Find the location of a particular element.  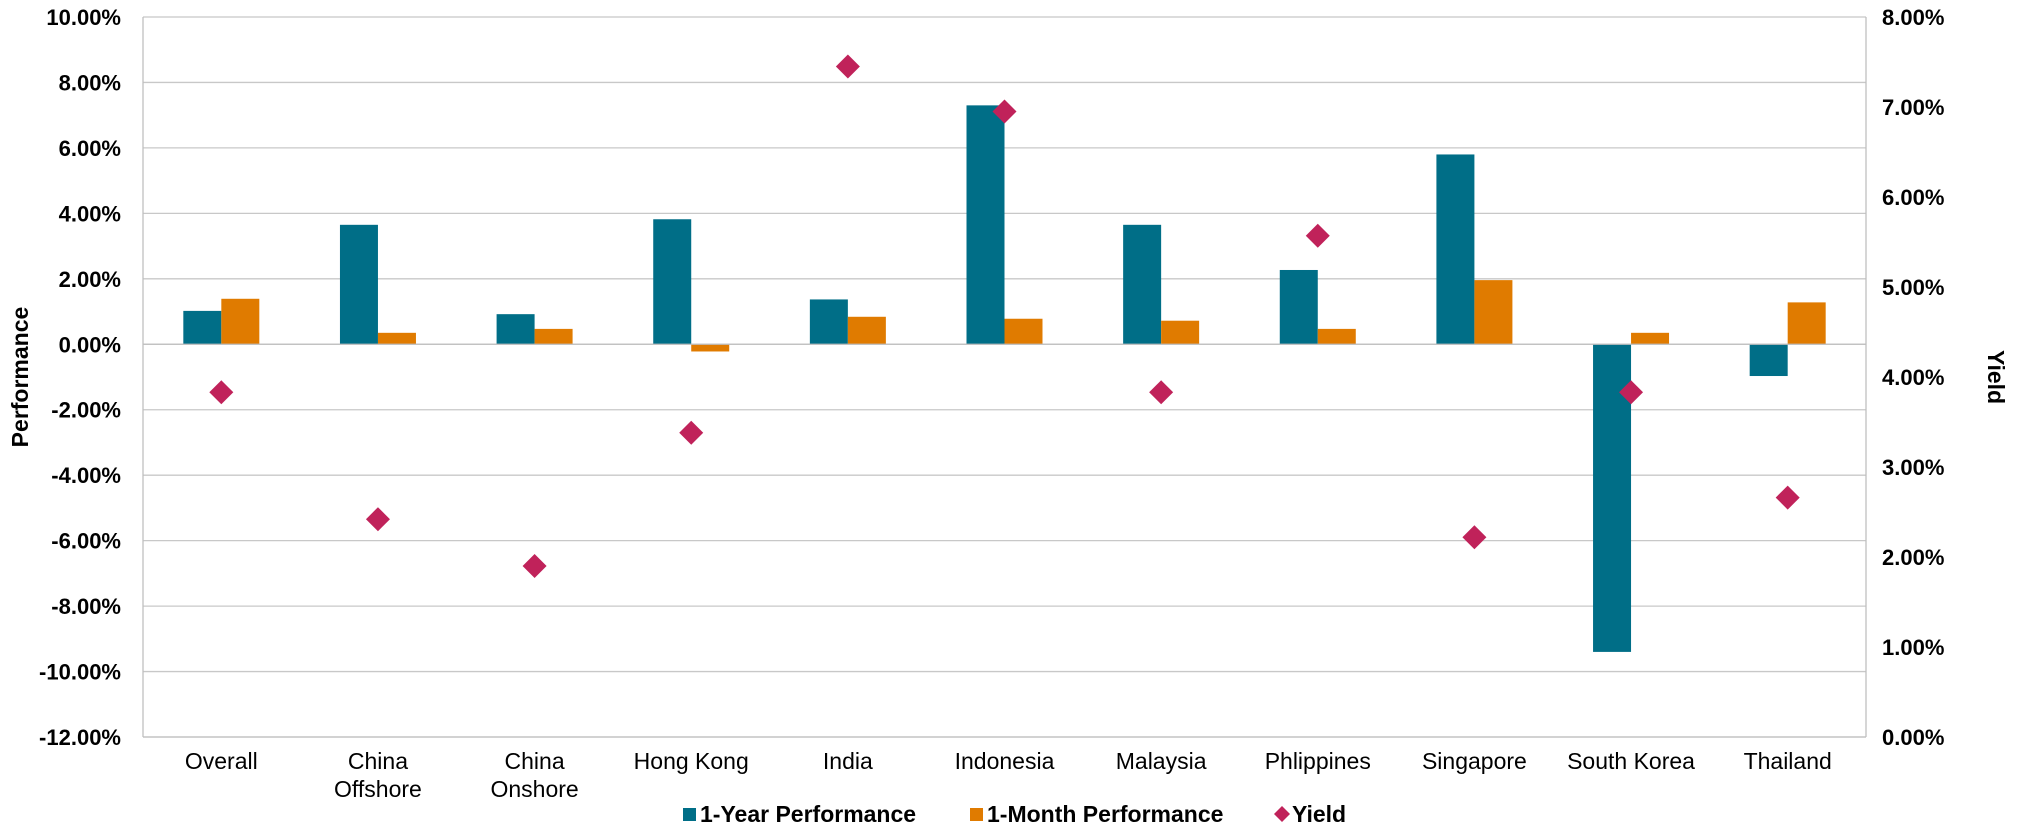

y2-tick-label: 3.00% is located at coordinates (1913, 467).